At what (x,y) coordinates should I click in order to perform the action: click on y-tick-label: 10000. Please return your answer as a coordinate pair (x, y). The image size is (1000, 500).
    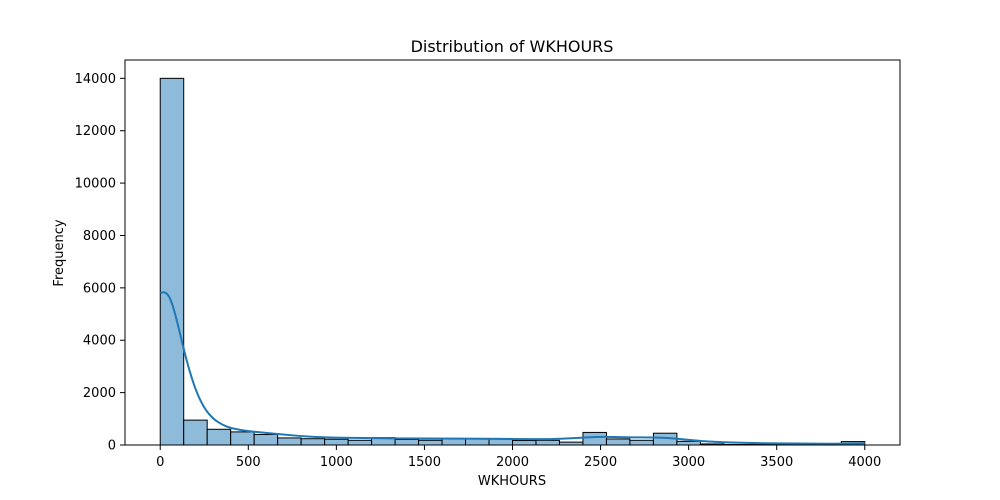
    Looking at the image, I should click on (95, 184).